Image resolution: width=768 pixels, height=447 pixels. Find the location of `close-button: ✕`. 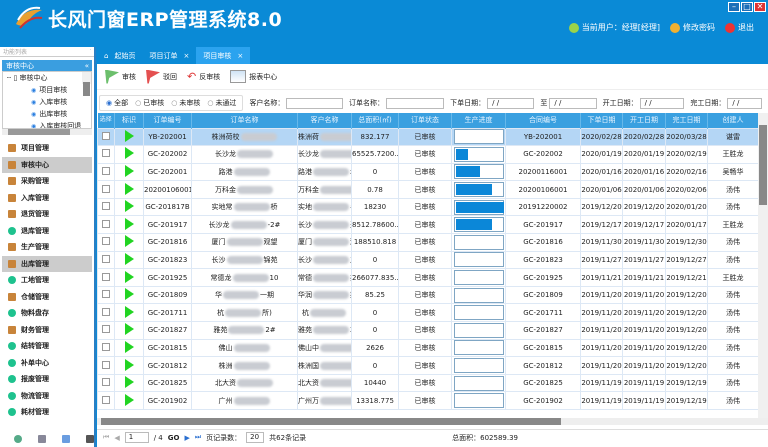

close-button: ✕ is located at coordinates (760, 7).